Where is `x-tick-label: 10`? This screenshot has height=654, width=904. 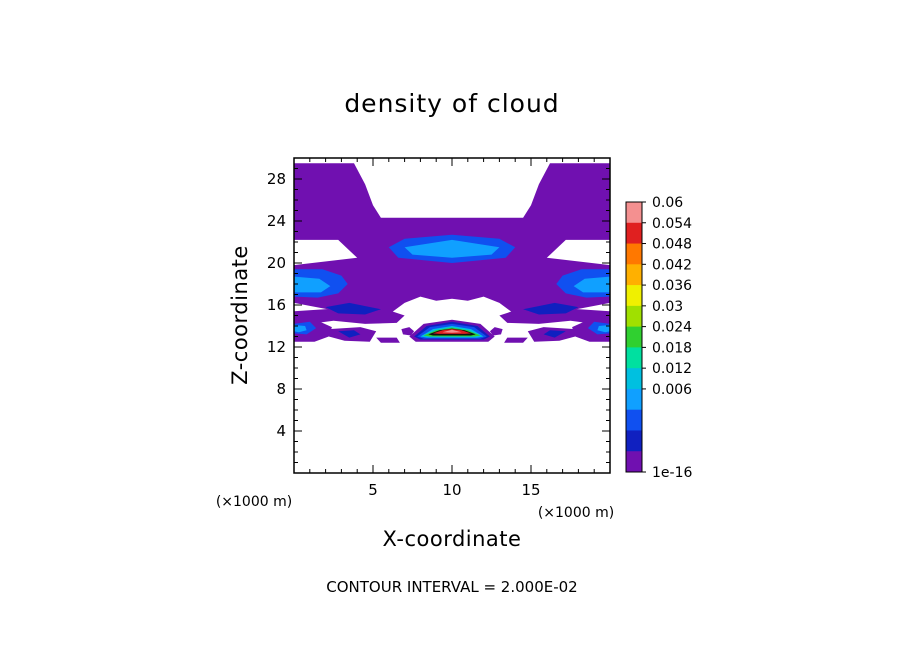
x-tick-label: 10 is located at coordinates (451, 490).